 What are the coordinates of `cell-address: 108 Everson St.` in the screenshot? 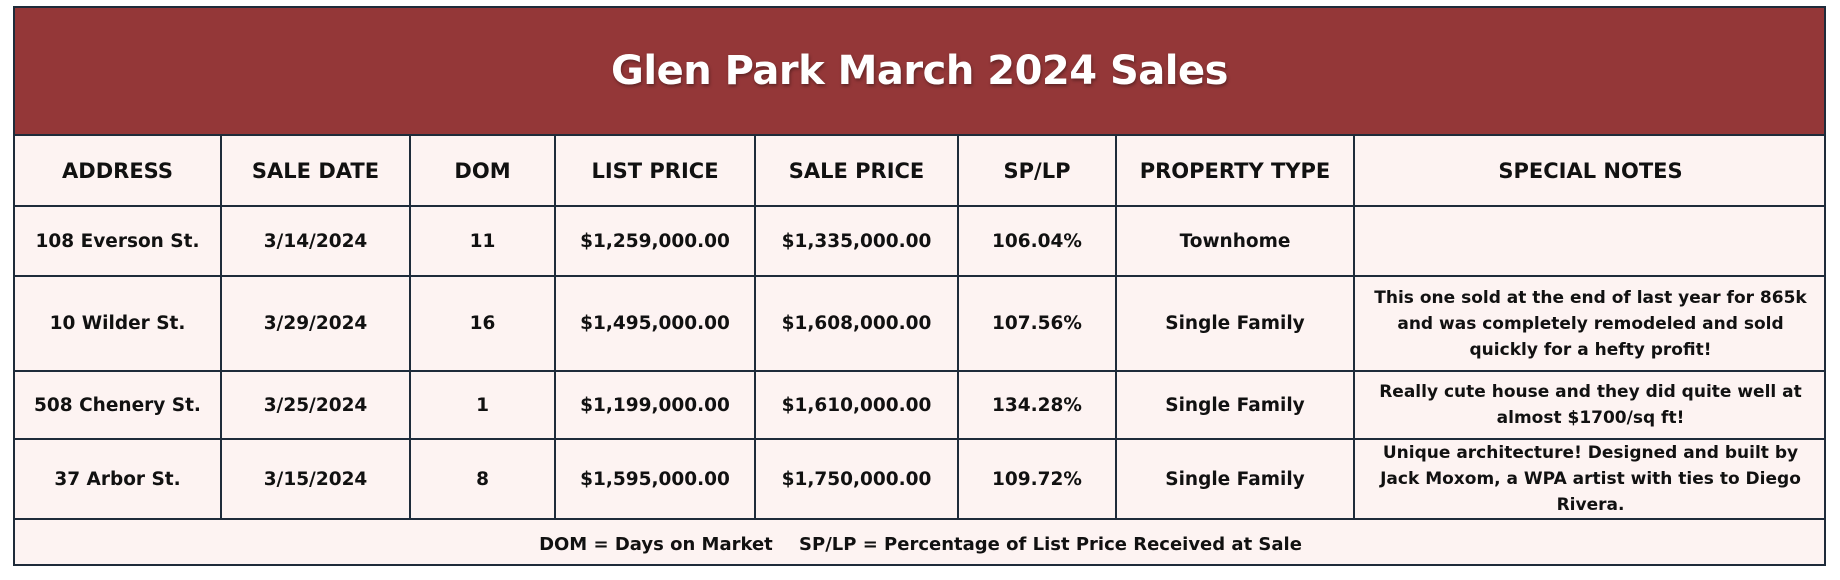 It's located at (118, 241).